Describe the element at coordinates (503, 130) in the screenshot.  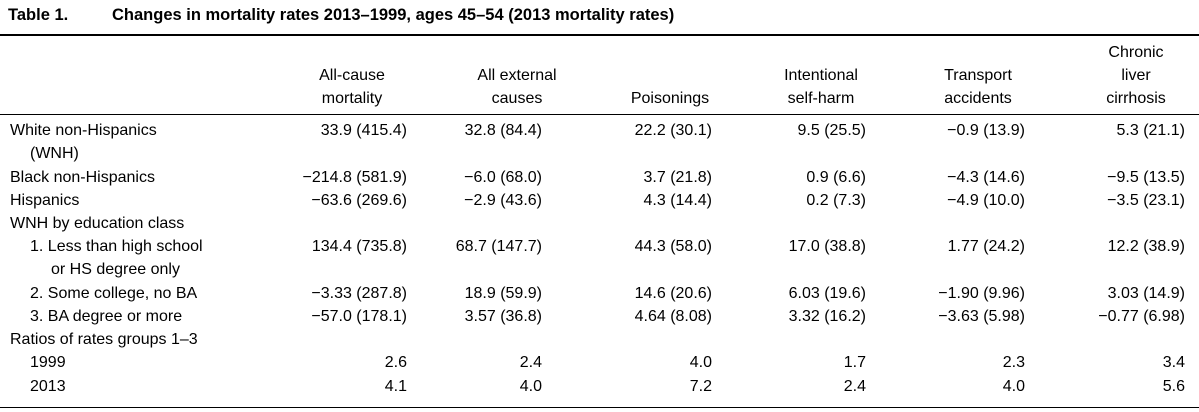
I see `table-cell: 32.8 (84.4)` at that location.